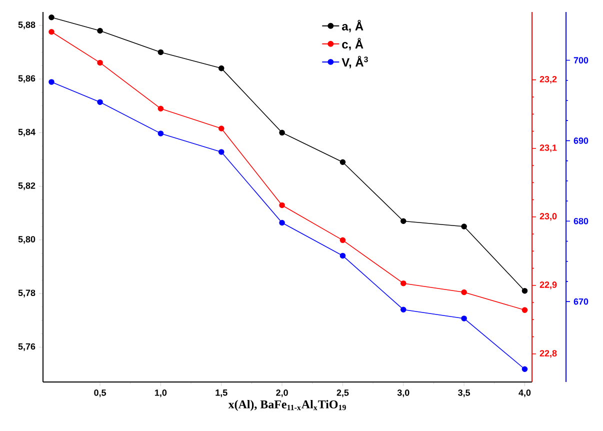  What do you see at coordinates (353, 44) in the screenshot?
I see `legend-label: c, Å` at bounding box center [353, 44].